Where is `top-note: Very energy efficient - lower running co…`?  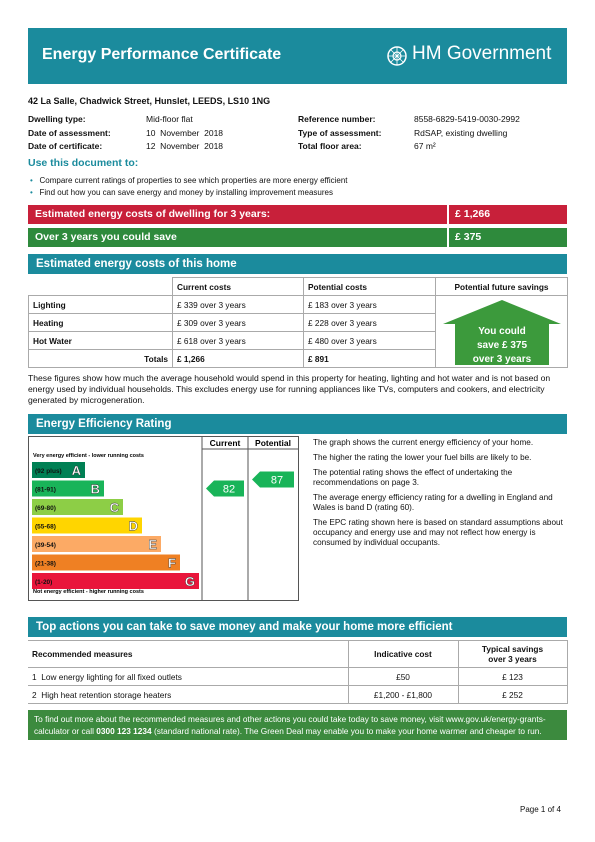
top-note: Very energy efficient - lower running co… is located at coordinates (88, 456).